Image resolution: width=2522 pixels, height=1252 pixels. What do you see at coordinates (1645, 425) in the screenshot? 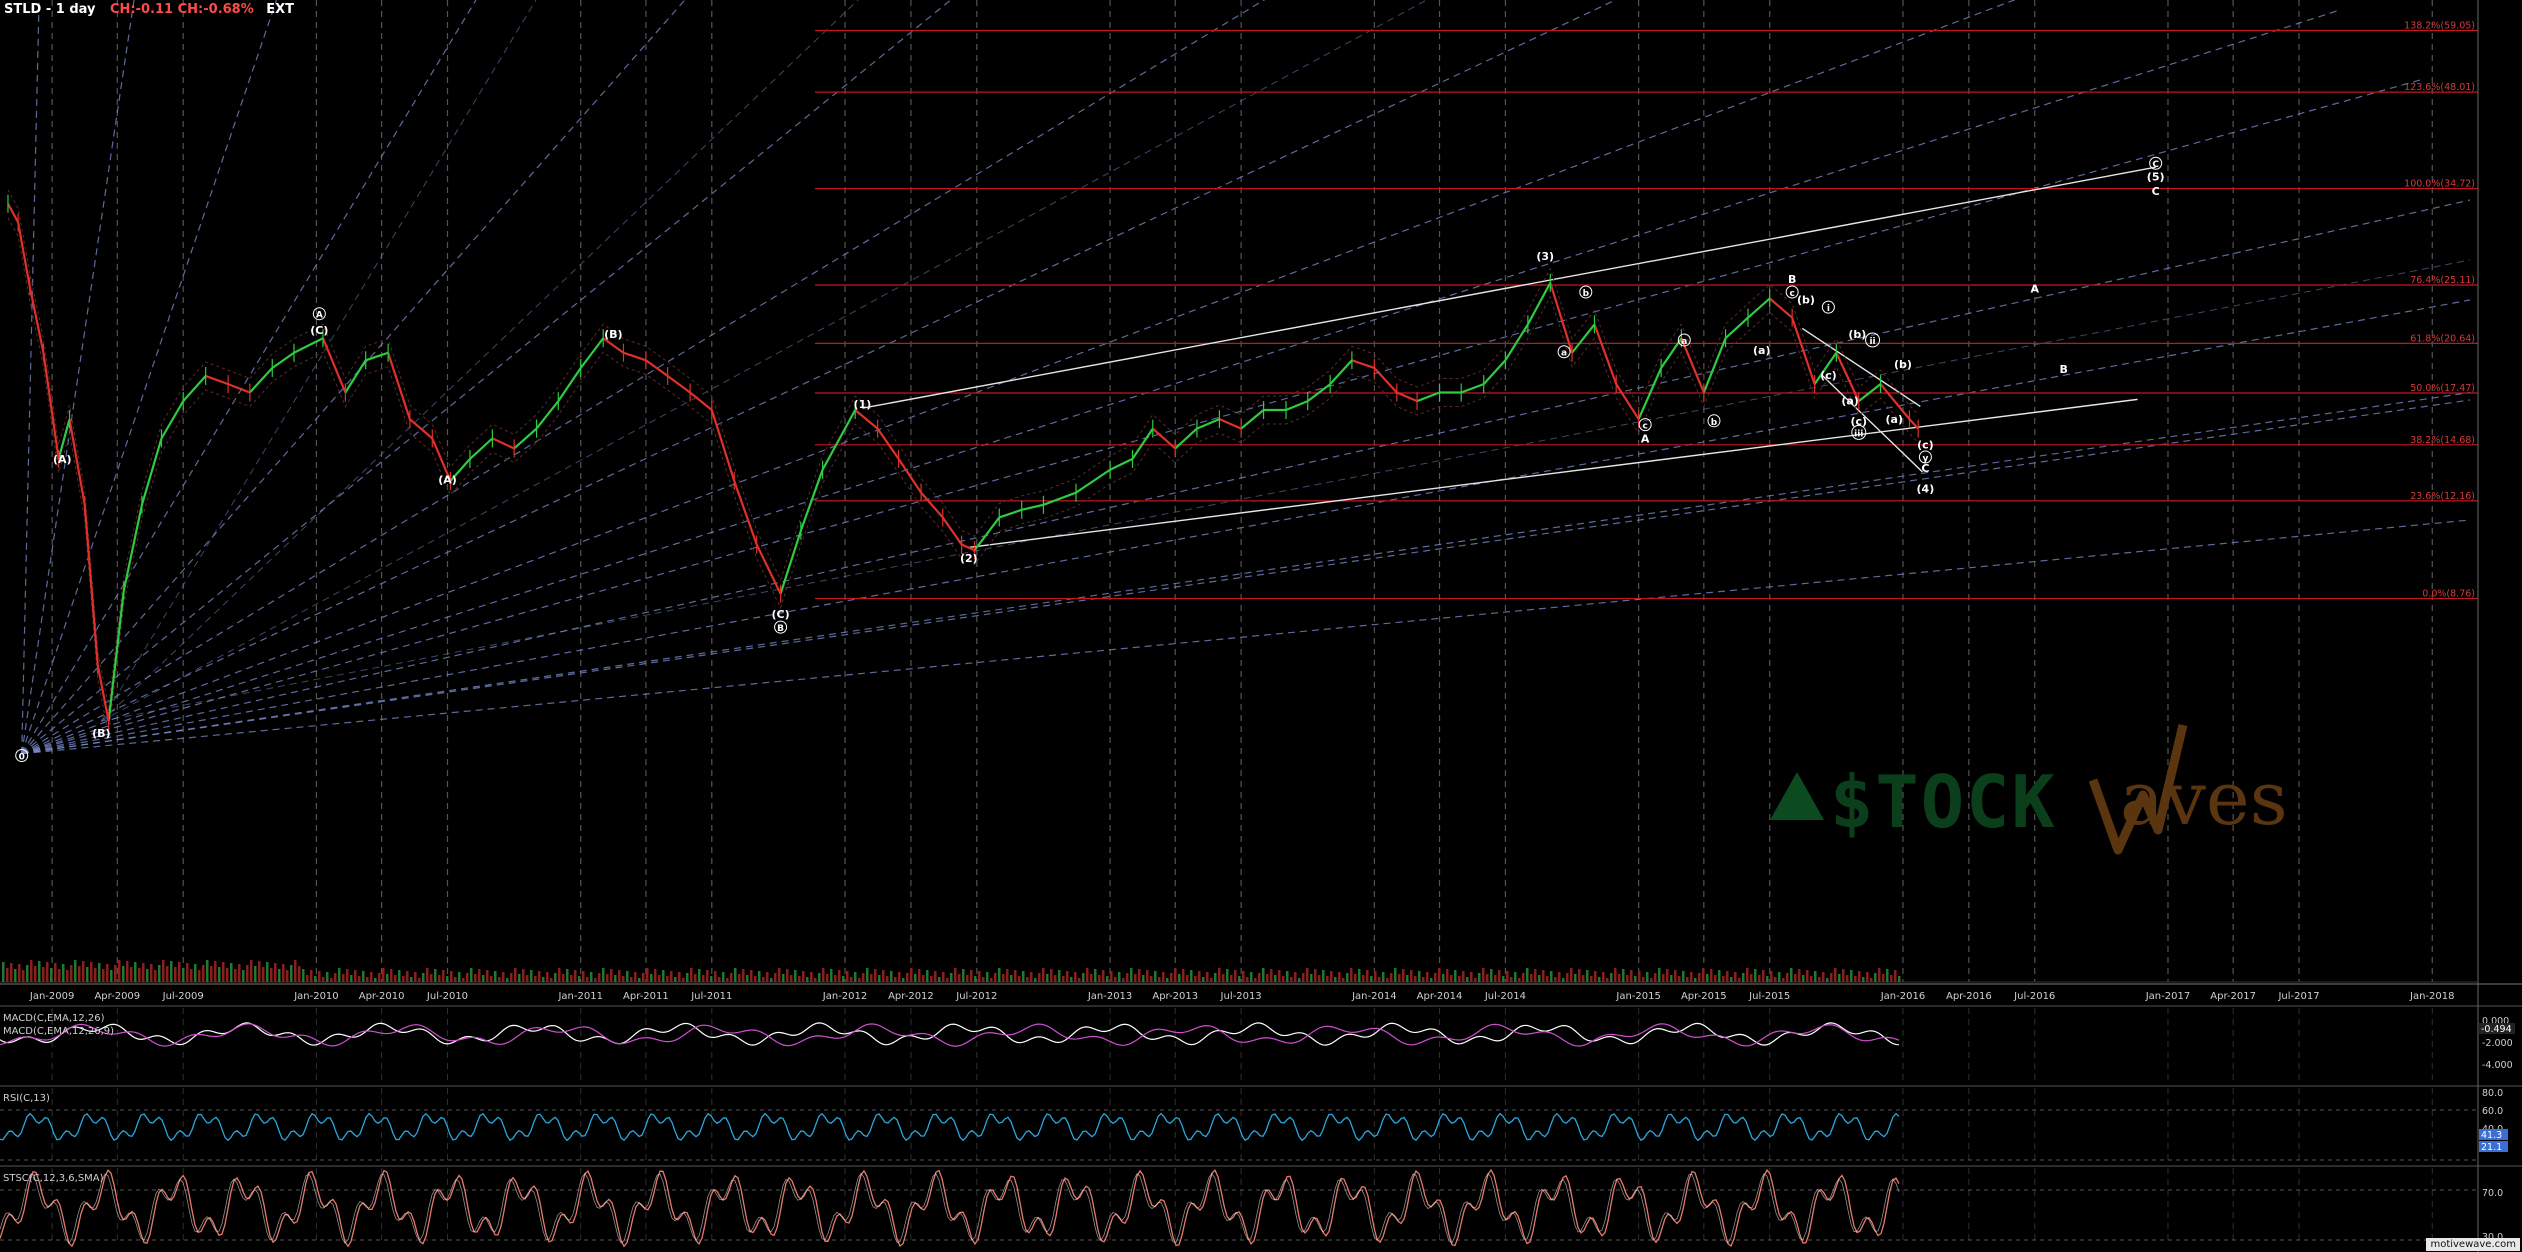
I see `wave-label-circle` at bounding box center [1645, 425].